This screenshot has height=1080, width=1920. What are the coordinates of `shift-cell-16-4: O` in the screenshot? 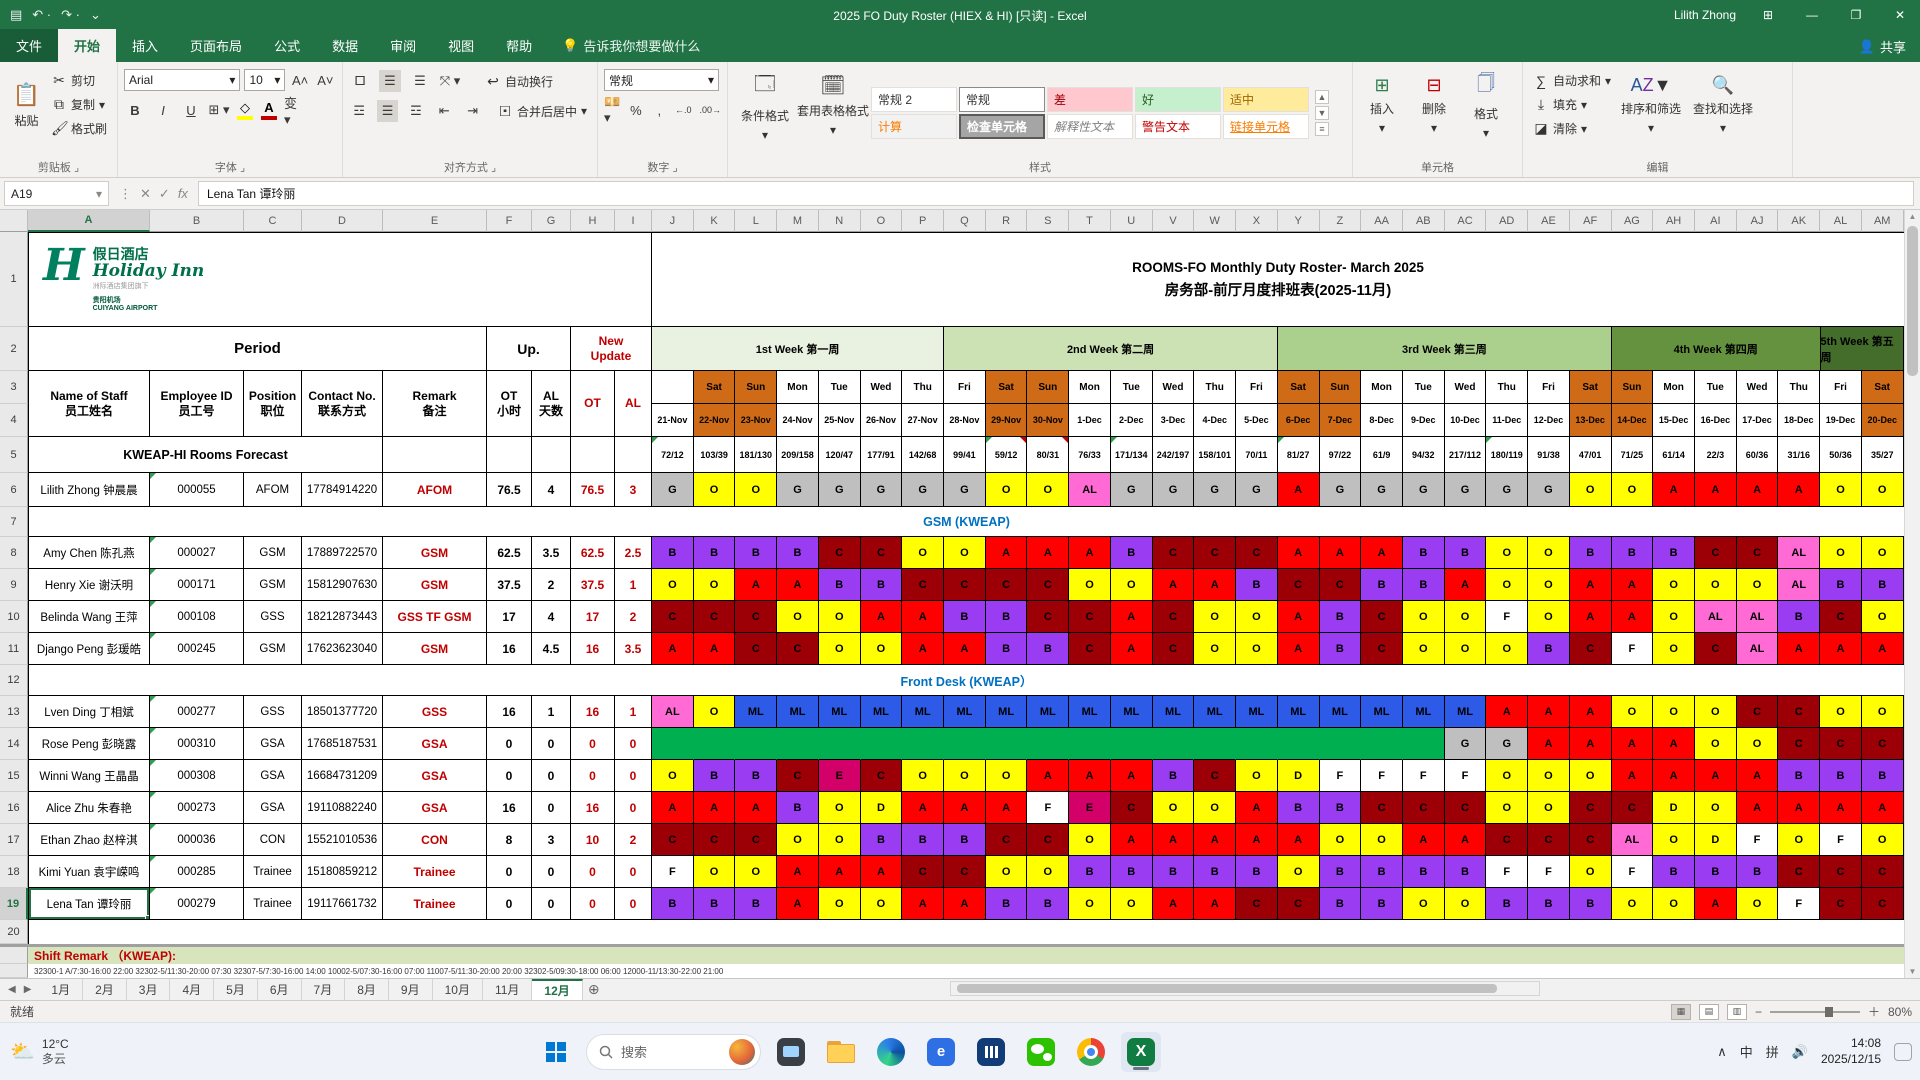 It's located at (839, 808).